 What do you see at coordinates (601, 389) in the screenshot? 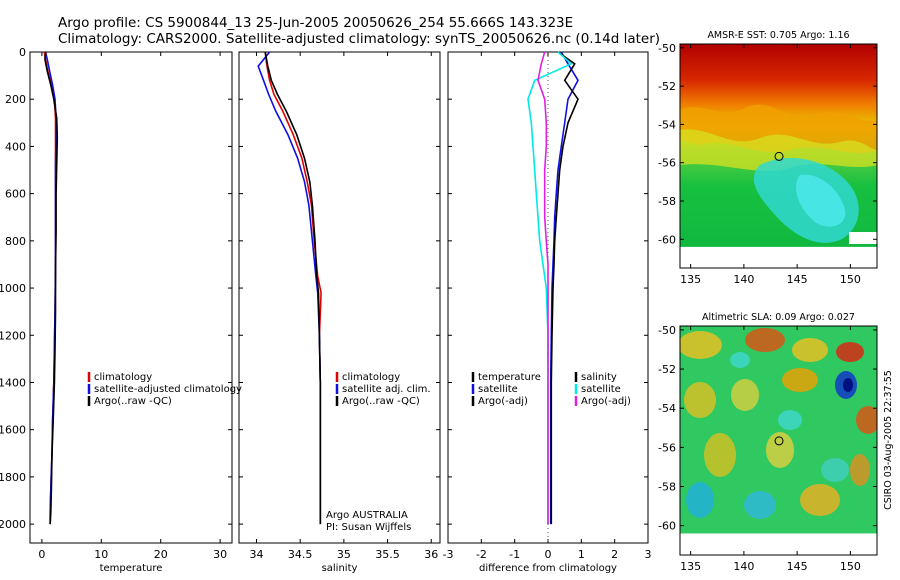
I see `diff-salinity-legend-entry: satellite` at bounding box center [601, 389].